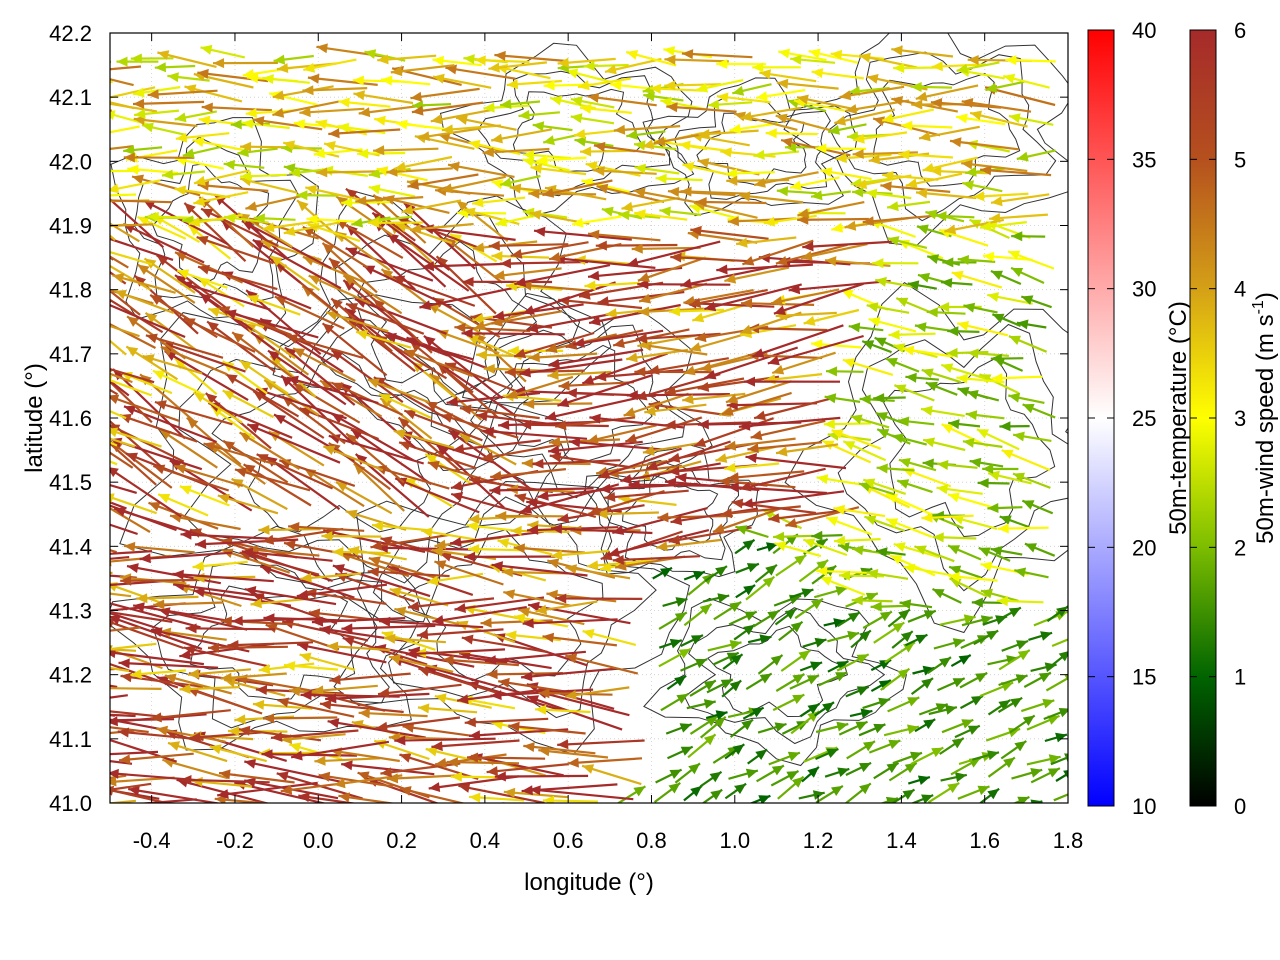  Describe the element at coordinates (70, 739) in the screenshot. I see `y-tick-label-1: 41.1` at that location.